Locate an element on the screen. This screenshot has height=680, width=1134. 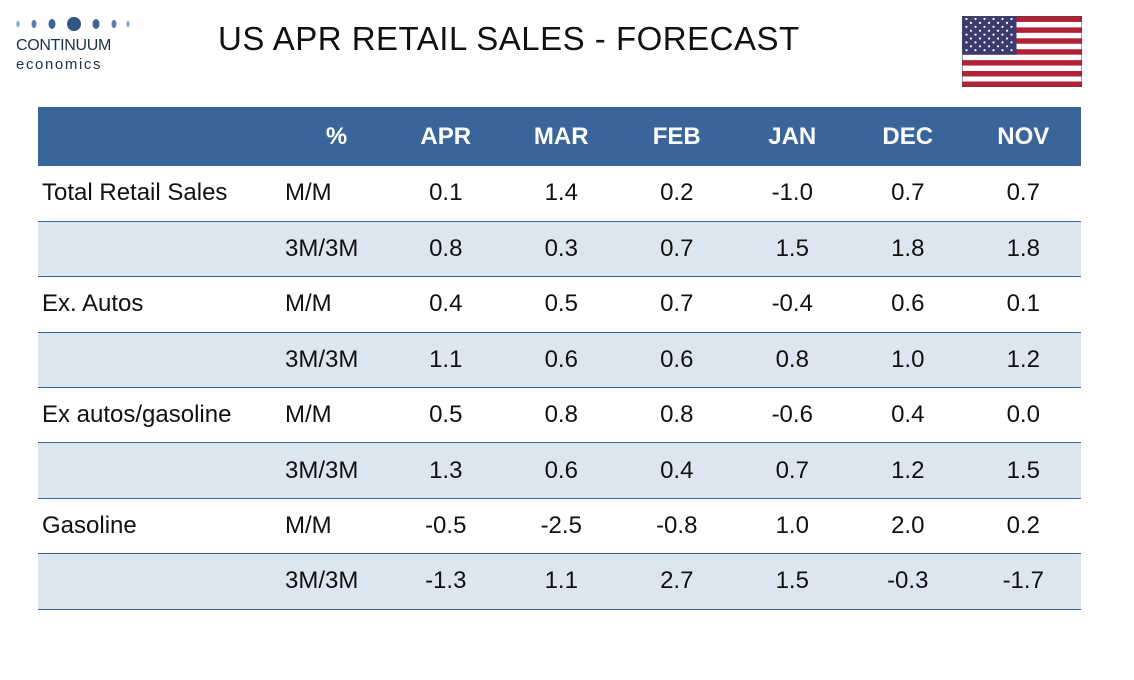
value-cell: -0.8 is located at coordinates (677, 526).